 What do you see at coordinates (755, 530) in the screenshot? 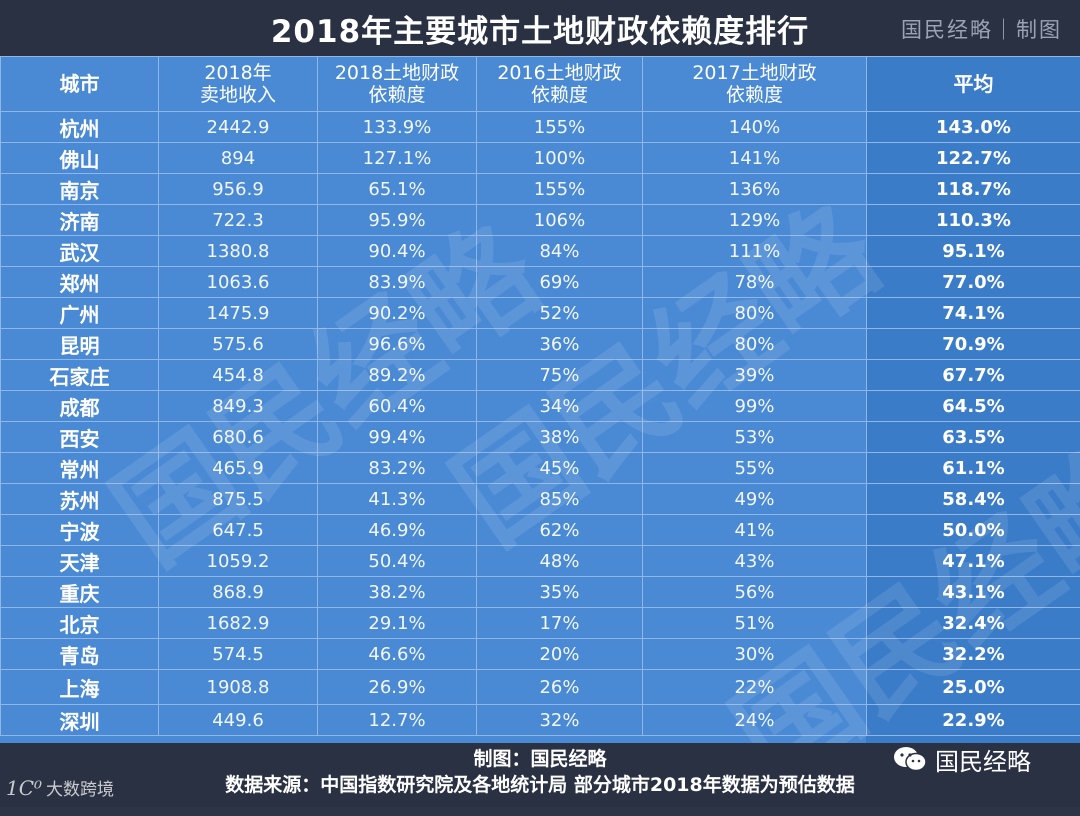
I see `value-cell: 41%` at bounding box center [755, 530].